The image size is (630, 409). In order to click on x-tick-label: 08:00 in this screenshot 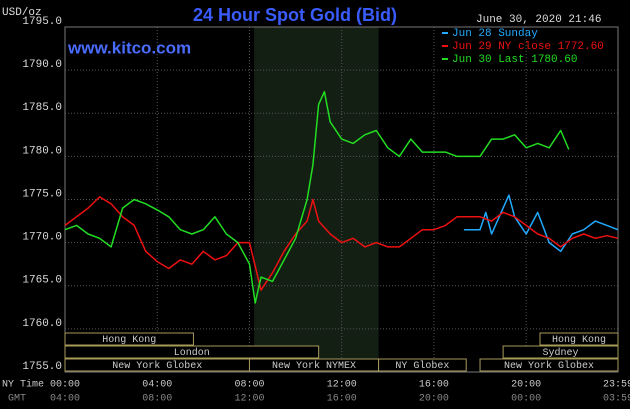, I will do `click(249, 385)`.